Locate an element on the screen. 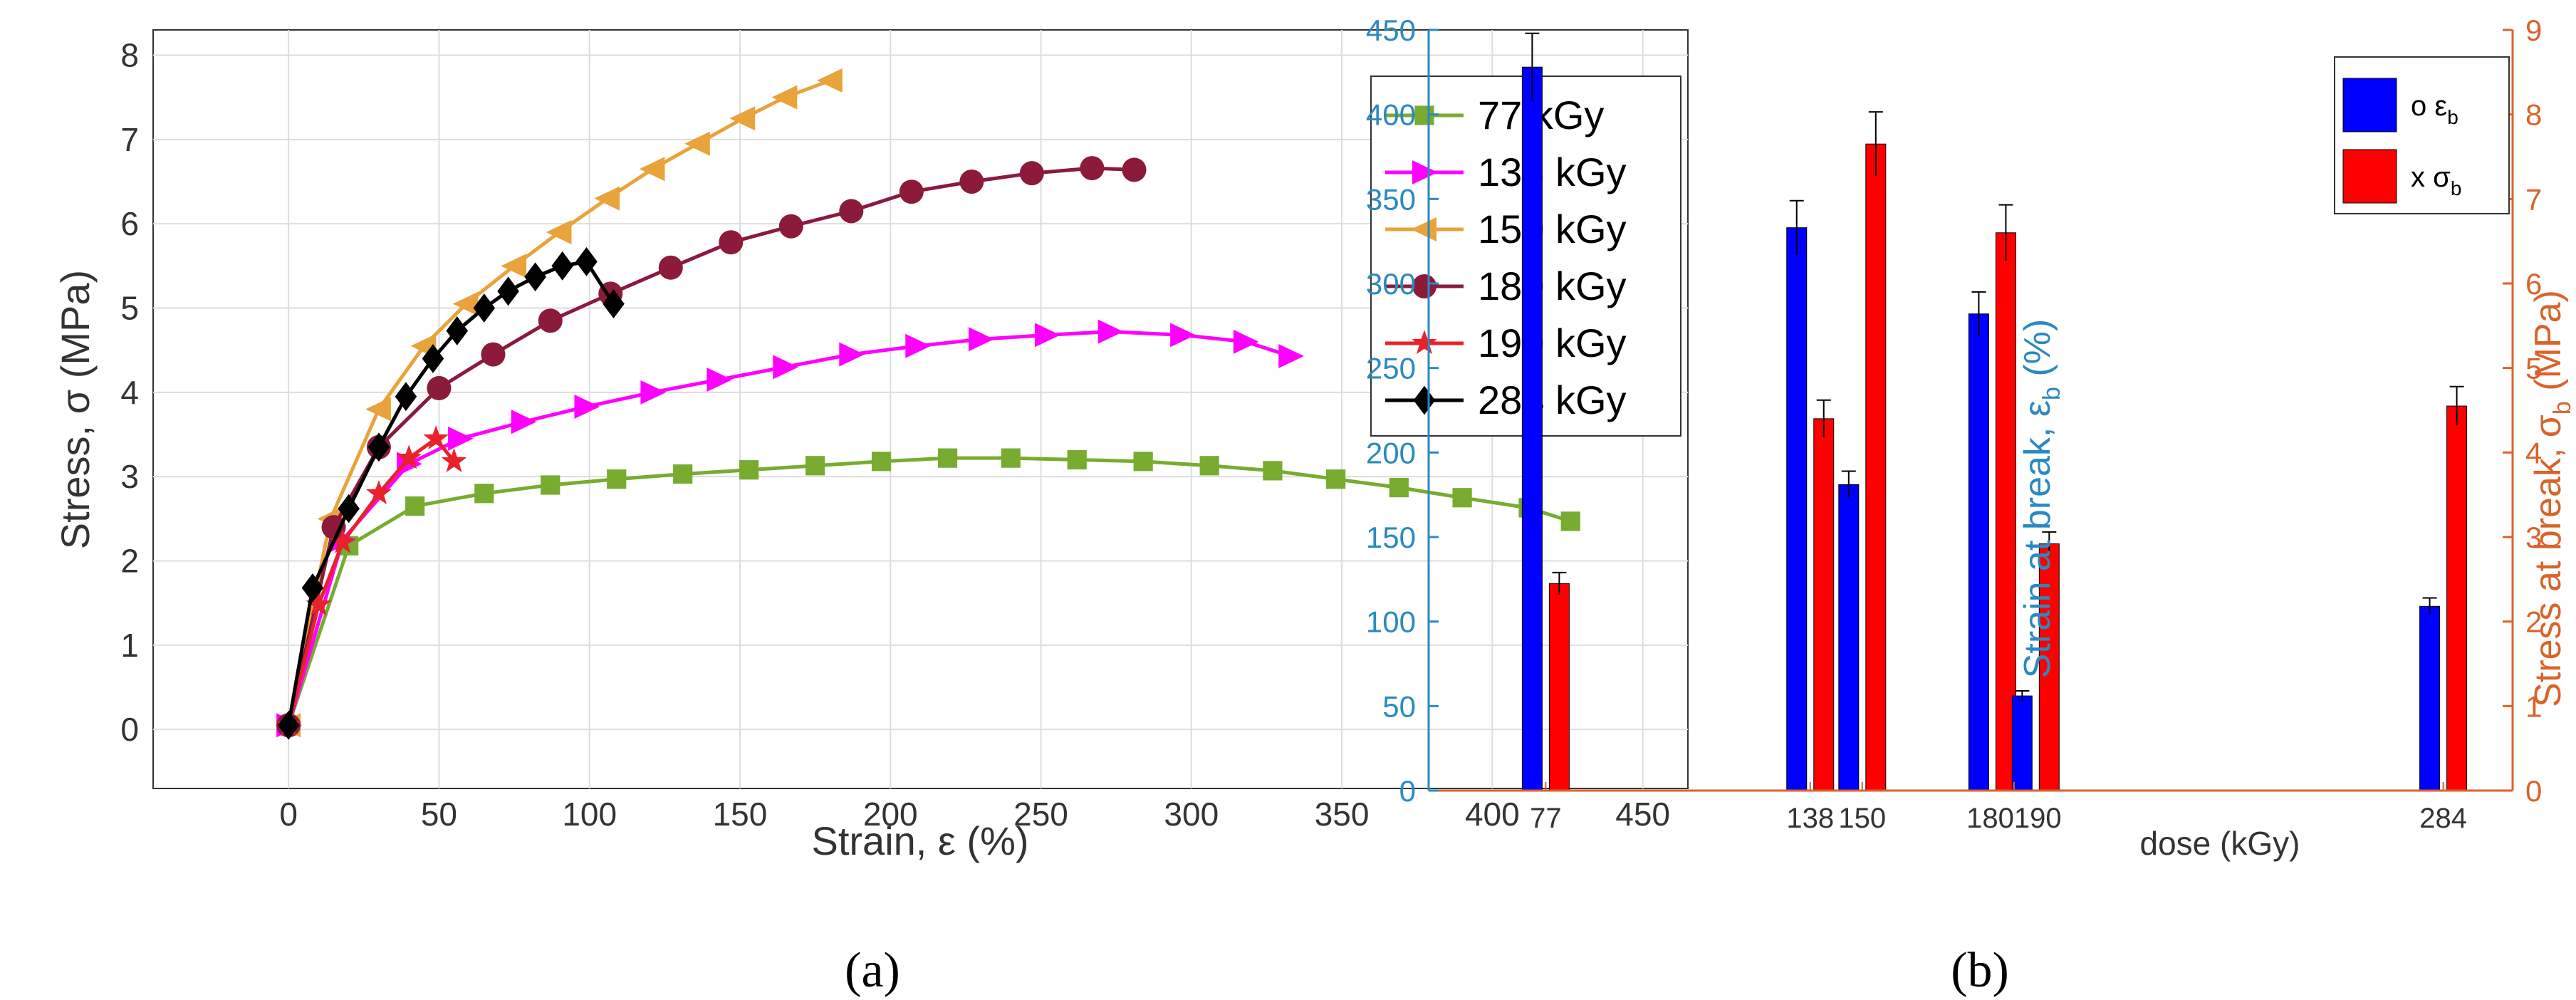  left-tick-label: 350 is located at coordinates (1391, 199).